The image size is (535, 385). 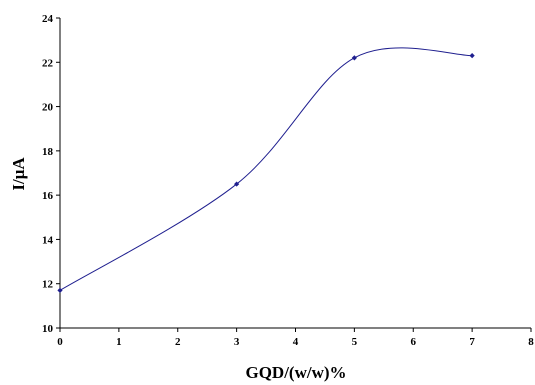 I want to click on y-tick-label: 14, so click(x=48, y=240).